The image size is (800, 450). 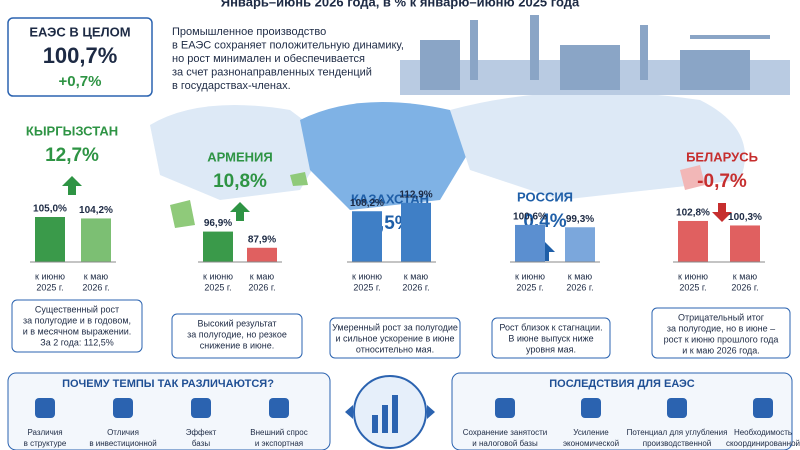 I want to click on intro-line: Промышленное производство, so click(x=249, y=32).